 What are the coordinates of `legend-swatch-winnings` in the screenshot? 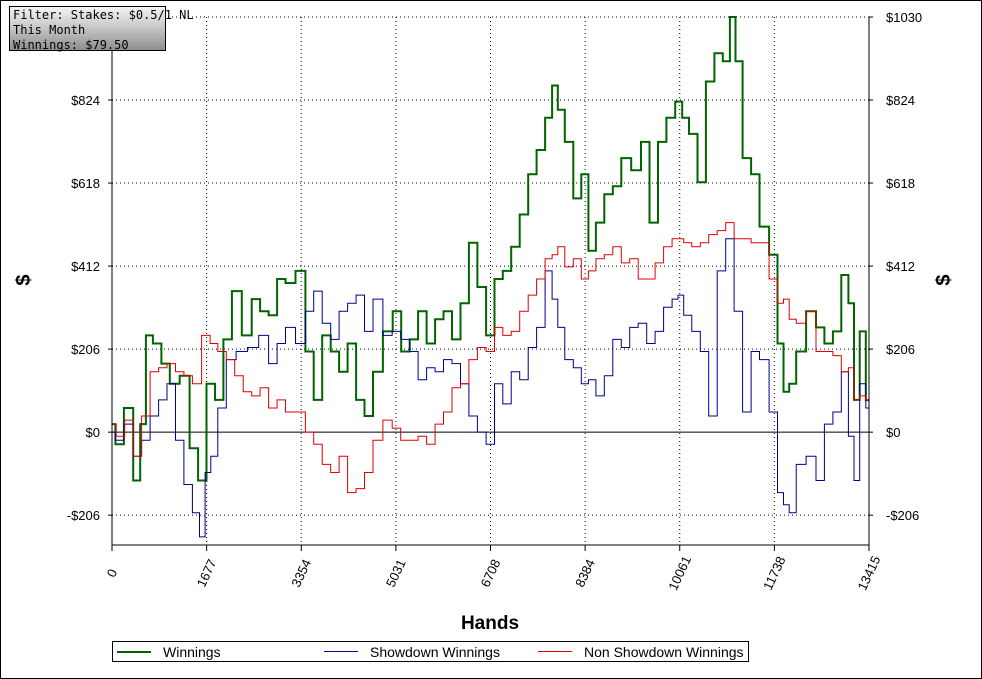 It's located at (134, 651).